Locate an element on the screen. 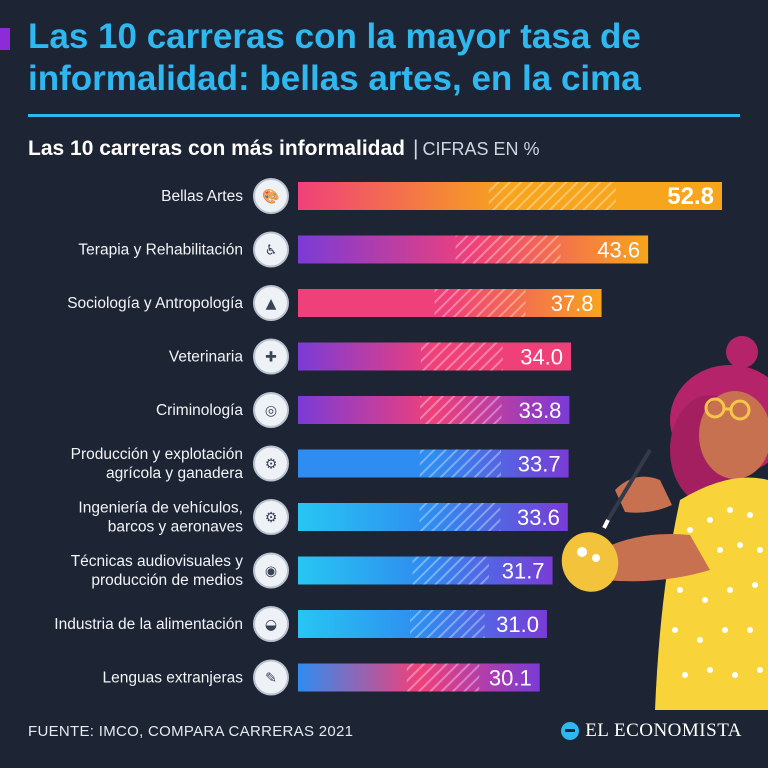  pyramid-icon-glyph: ▲ is located at coordinates (271, 304).